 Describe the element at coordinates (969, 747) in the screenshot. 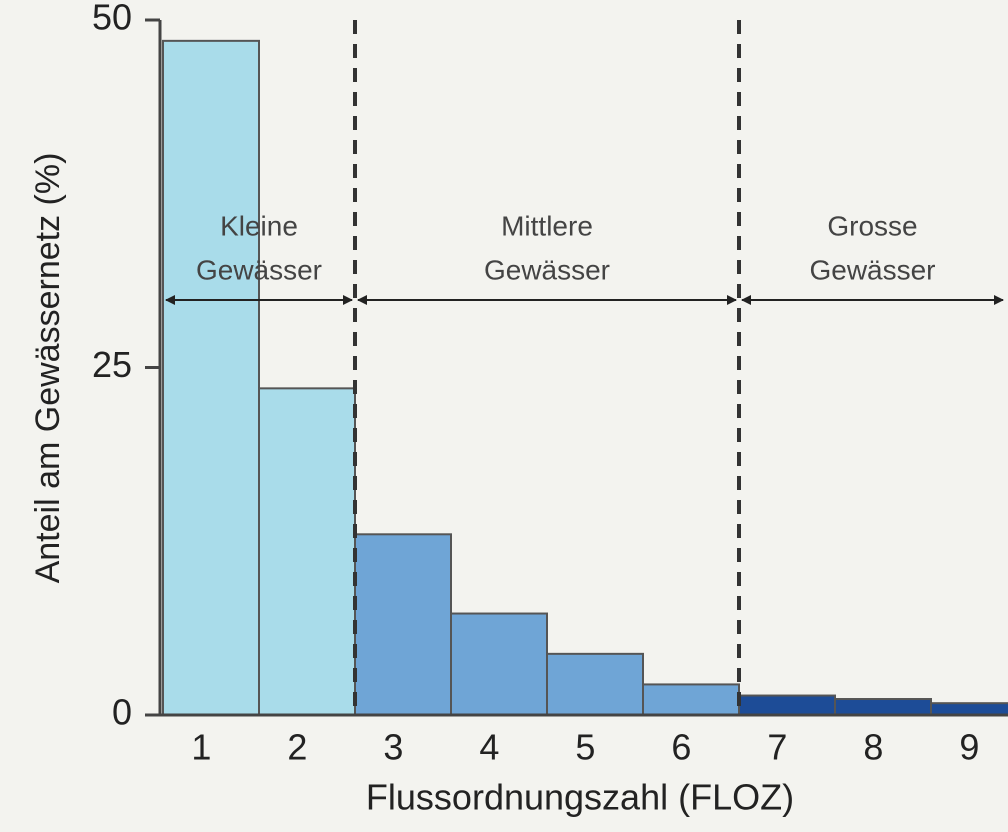

I see `x-tick-label: 9` at that location.